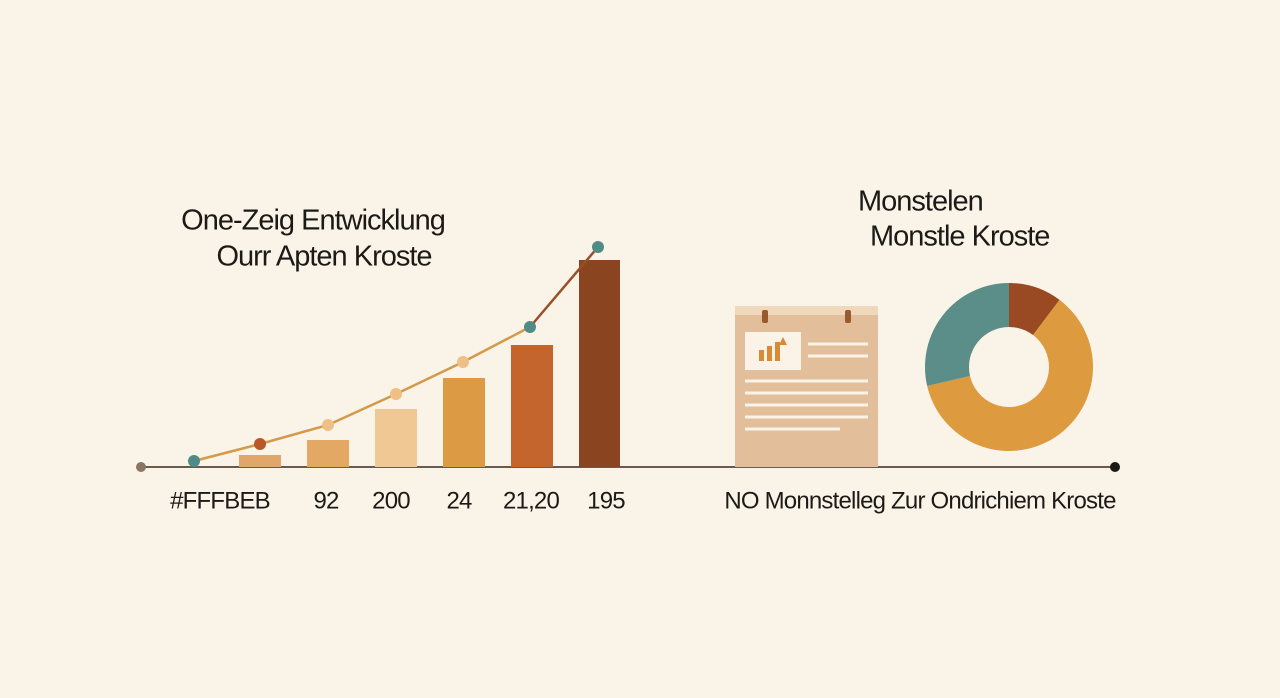  What do you see at coordinates (1115, 467) in the screenshot?
I see `baseline-end` at bounding box center [1115, 467].